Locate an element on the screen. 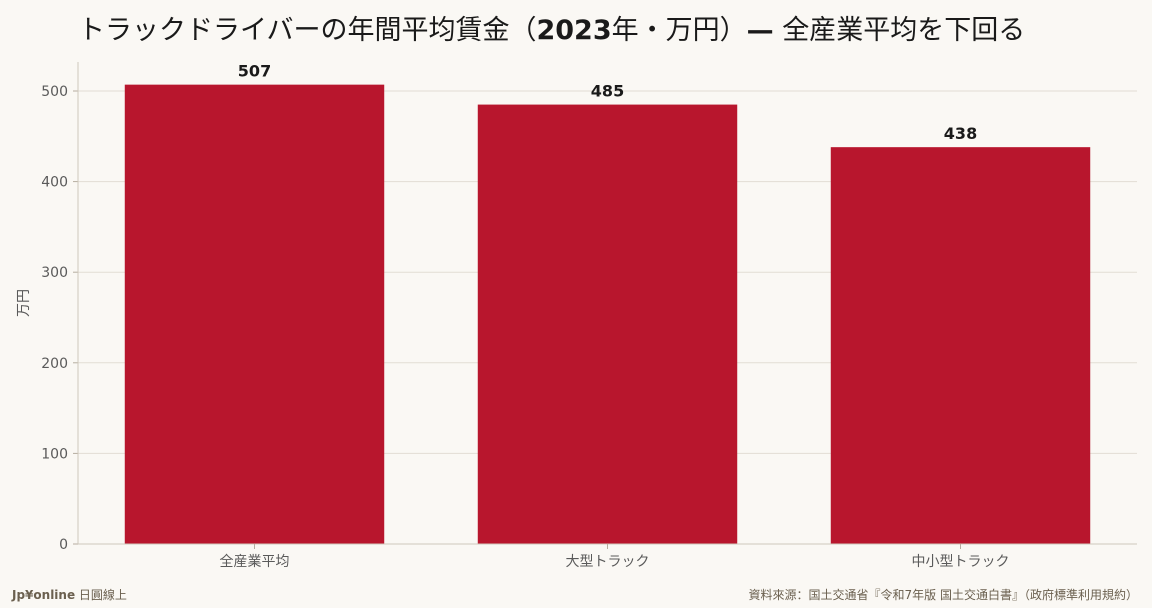 The image size is (1152, 608). title-part2: 年・万円） is located at coordinates (679, 30).